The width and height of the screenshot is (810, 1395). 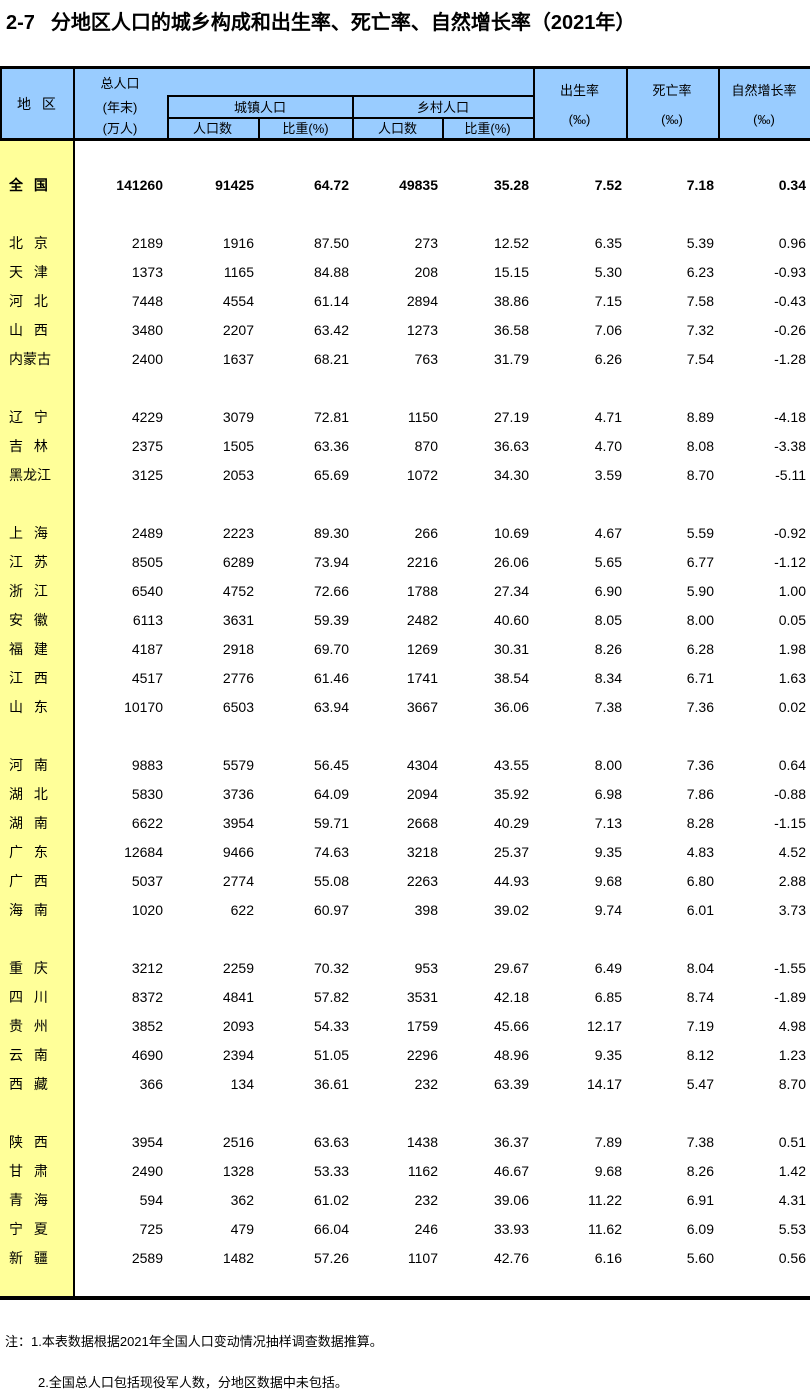 What do you see at coordinates (672, 105) in the screenshot?
I see `header-death-rate: 死亡率 (‰)` at bounding box center [672, 105].